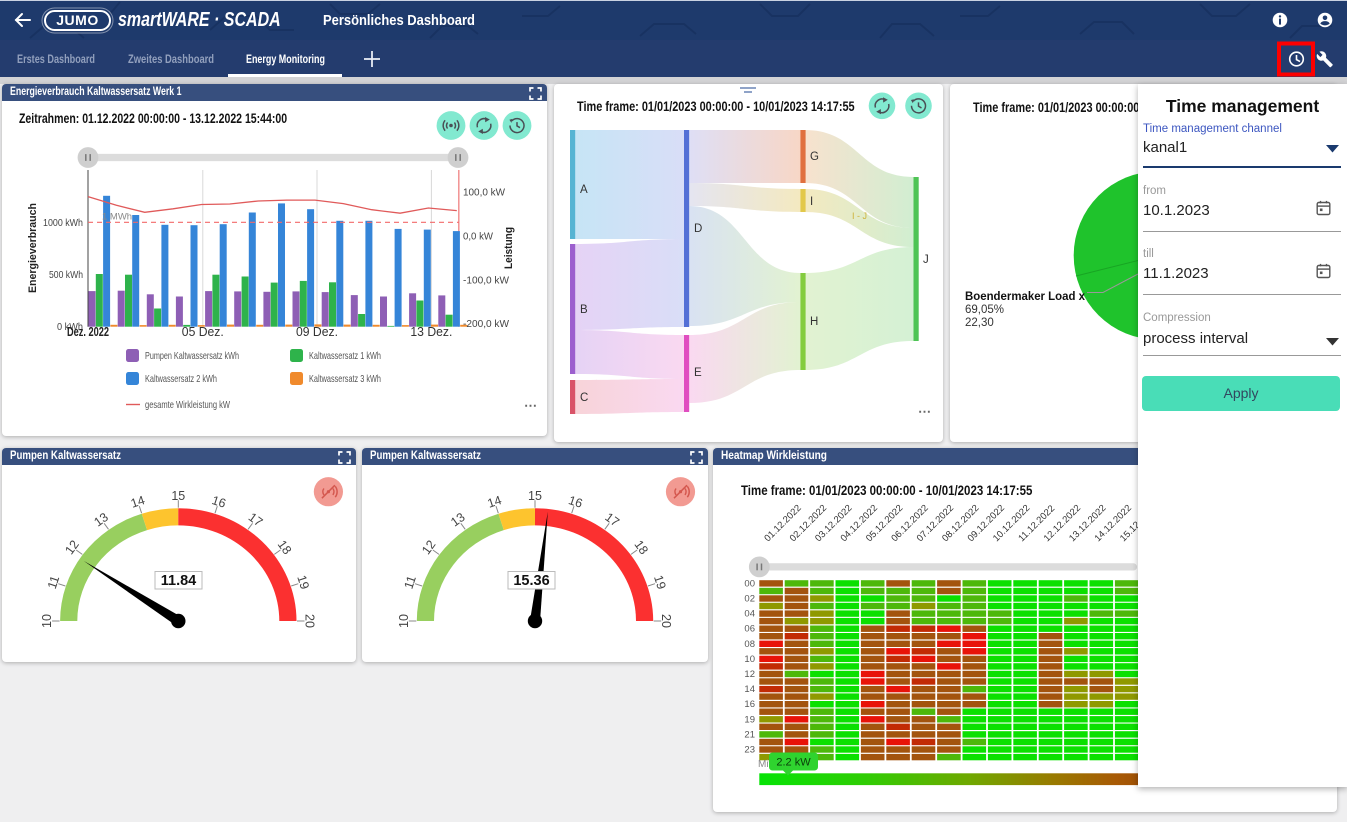 This screenshot has height=822, width=1347. Describe the element at coordinates (192, 356) in the screenshot. I see `svg-text: Pumpen Kaltwassersatz kWh` at that location.